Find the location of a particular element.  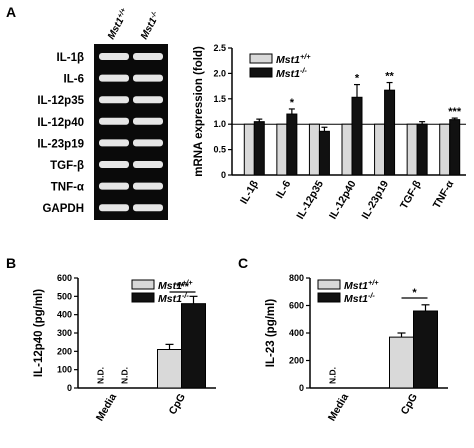

y-axis-label: IL-12p40 (pg/ml) is located at coordinates (39, 333).